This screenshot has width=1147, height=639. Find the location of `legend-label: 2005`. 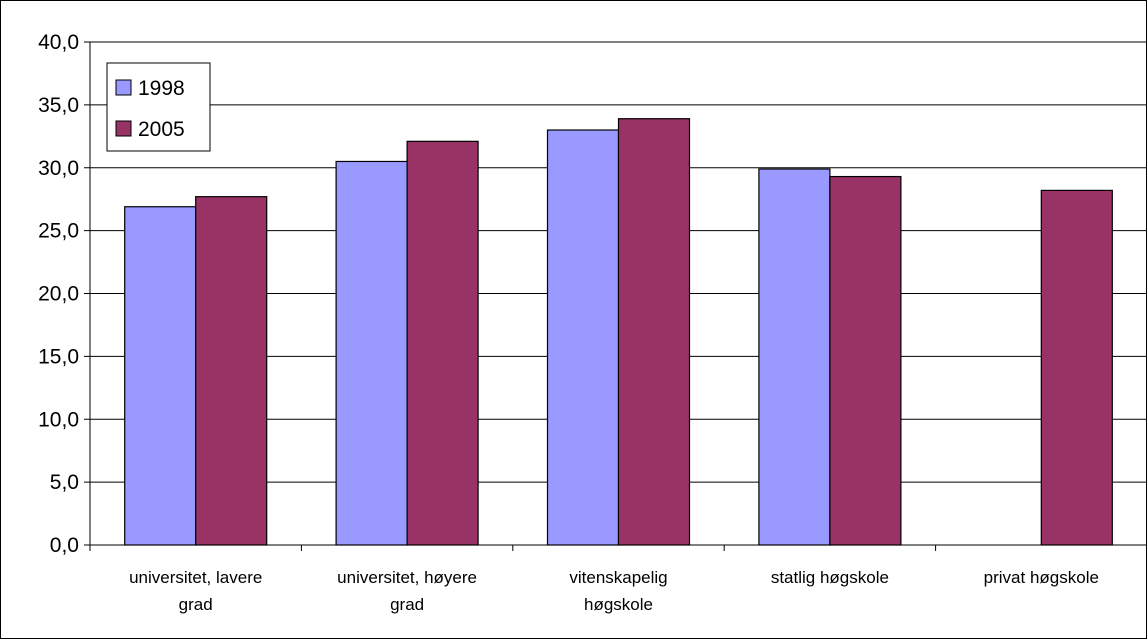

legend-label: 2005 is located at coordinates (161, 129).